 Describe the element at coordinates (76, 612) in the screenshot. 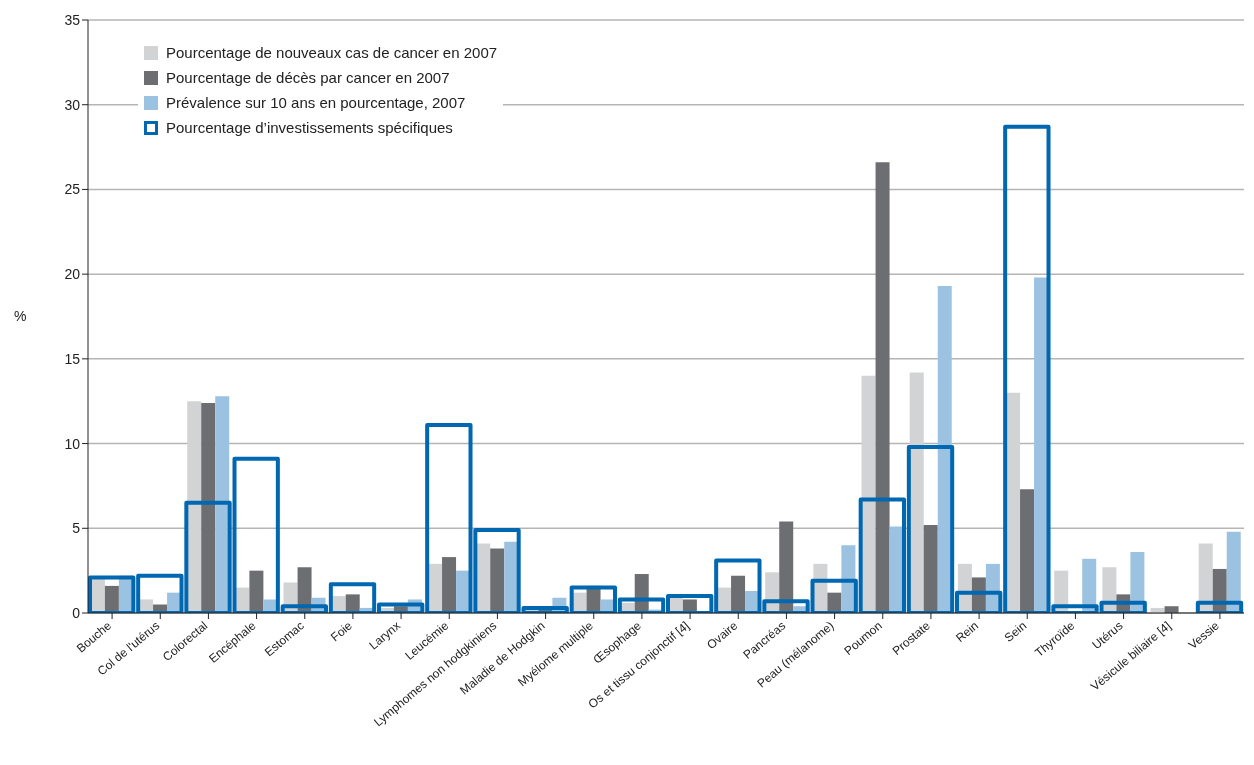

I see `y-tick-label: 0` at that location.